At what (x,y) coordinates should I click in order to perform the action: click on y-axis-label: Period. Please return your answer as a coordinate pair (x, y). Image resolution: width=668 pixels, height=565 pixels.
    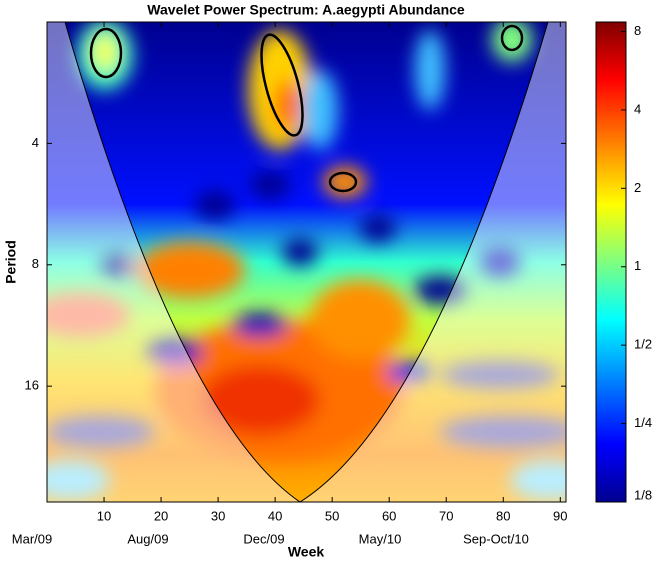
    Looking at the image, I should click on (11, 262).